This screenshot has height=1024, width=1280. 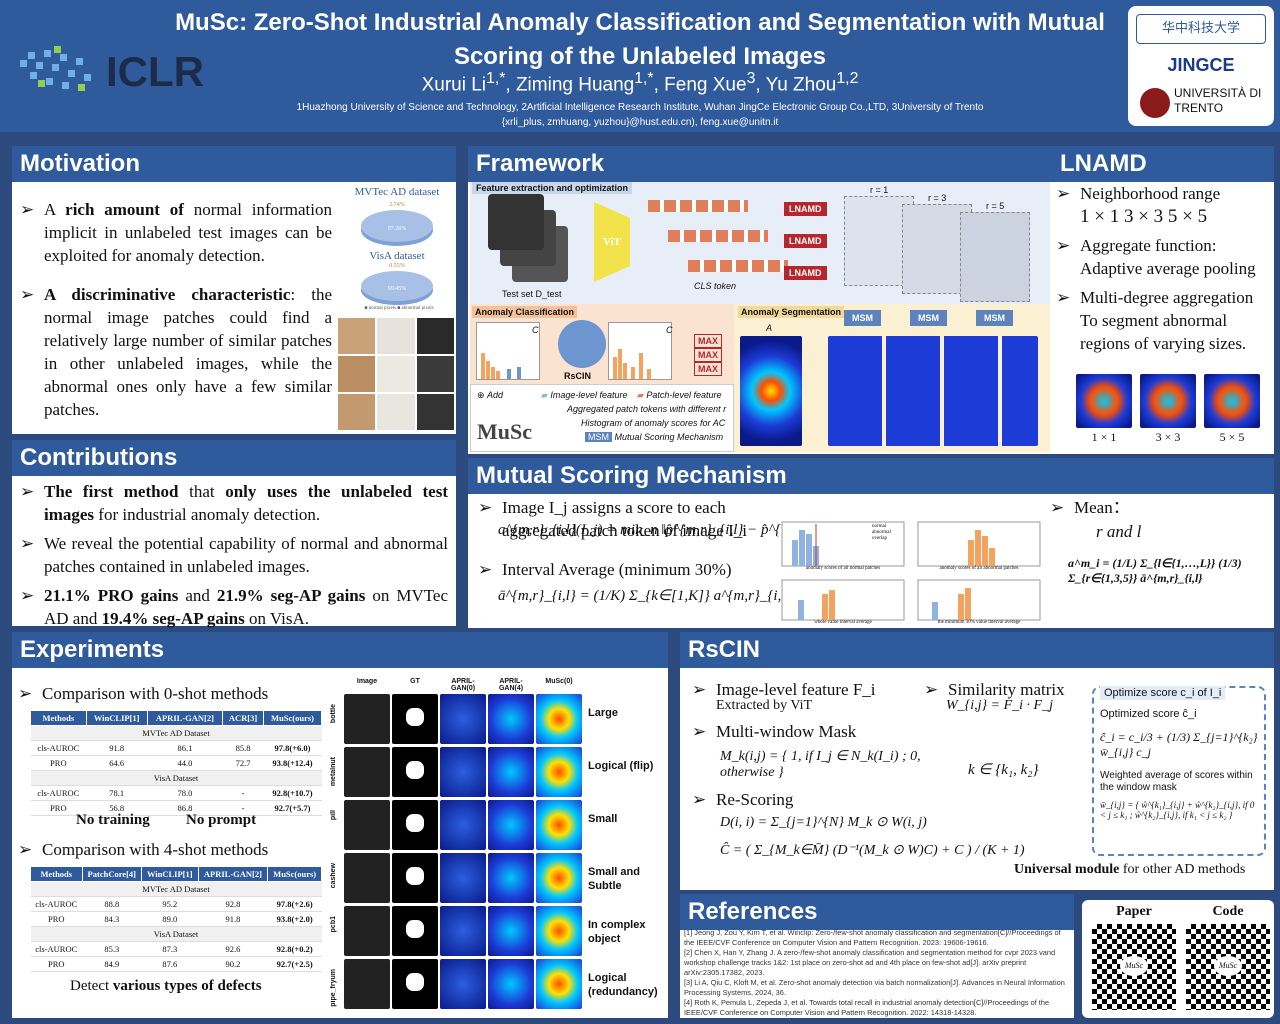 I want to click on table-row: cls-AUROC 85.3 87.3 92.6 92.8(+0.2), so click(x=176, y=949).